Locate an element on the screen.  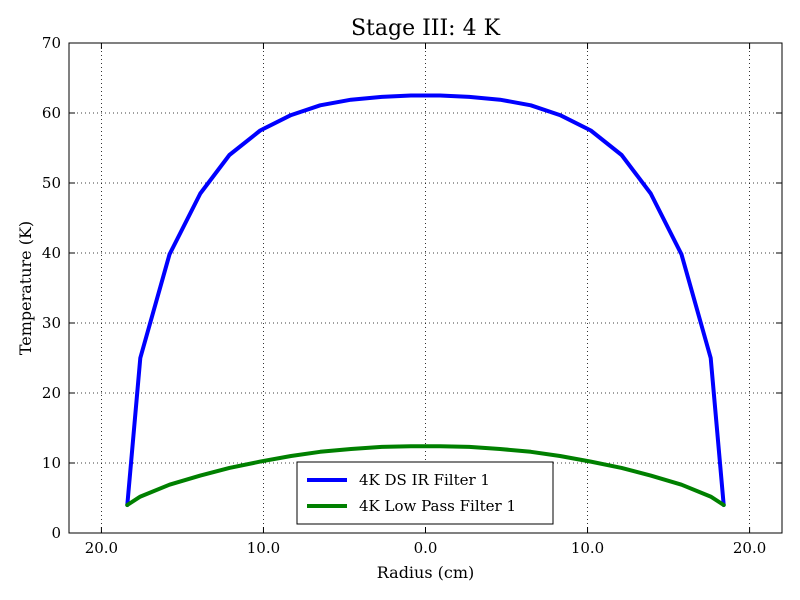
y-tick-label: 70 is located at coordinates (51, 43).